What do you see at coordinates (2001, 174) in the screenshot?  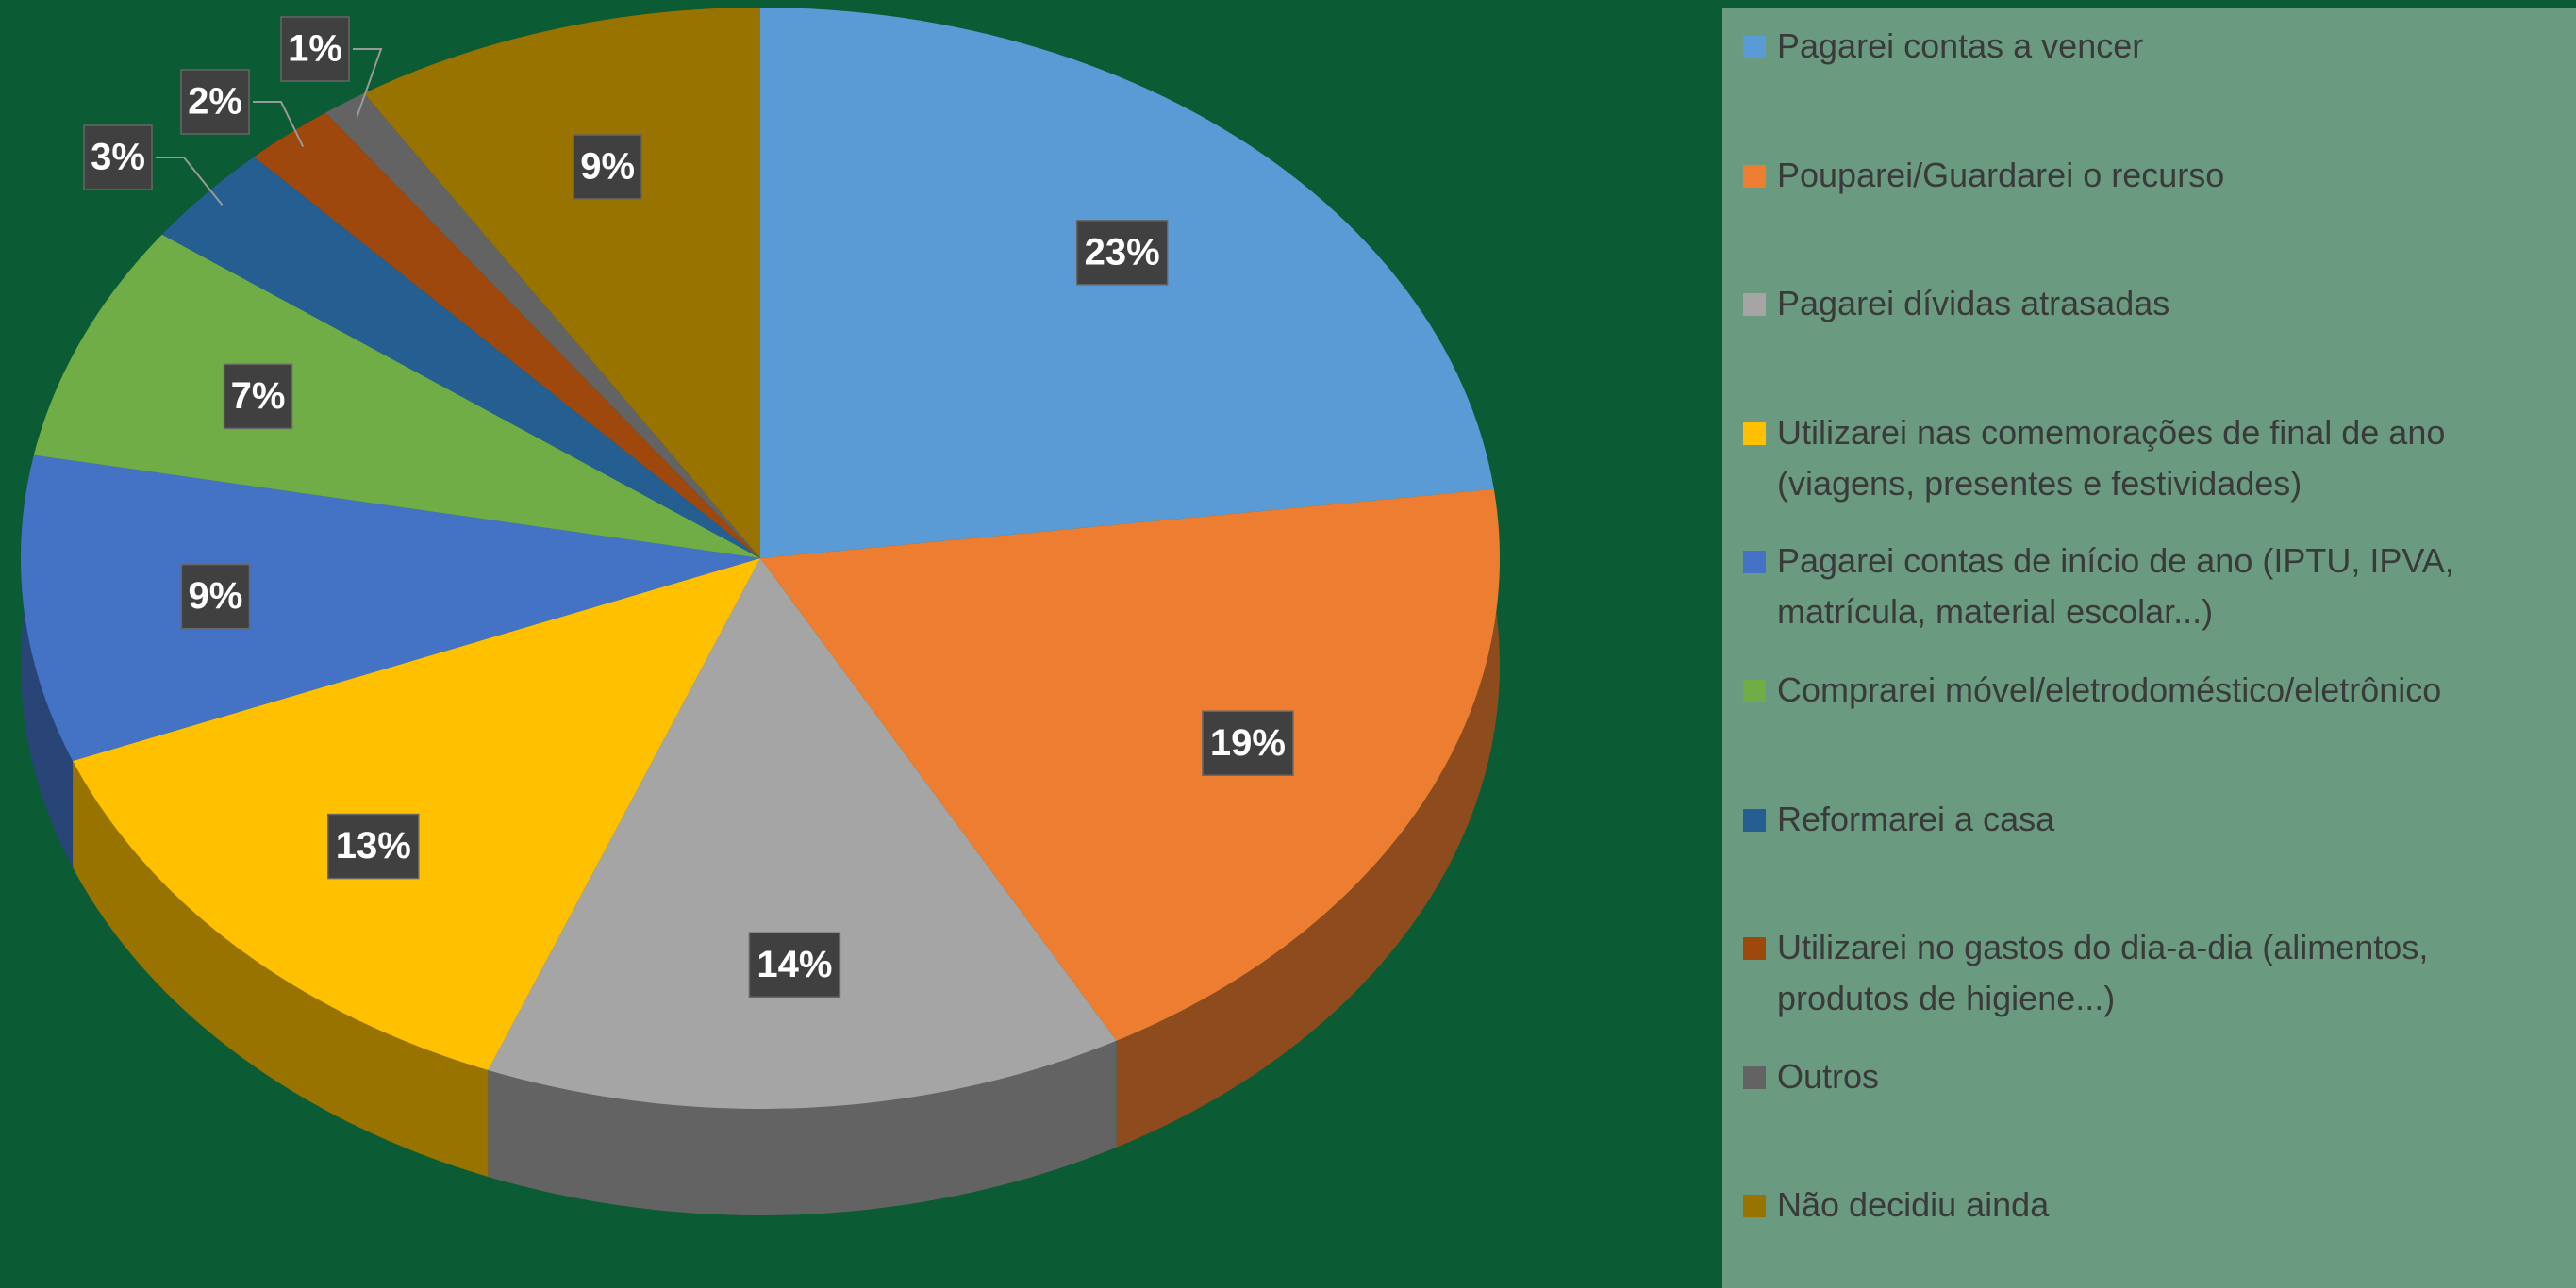 I see `legend-label: Pouparei/Guardarei o recurso` at bounding box center [2001, 174].